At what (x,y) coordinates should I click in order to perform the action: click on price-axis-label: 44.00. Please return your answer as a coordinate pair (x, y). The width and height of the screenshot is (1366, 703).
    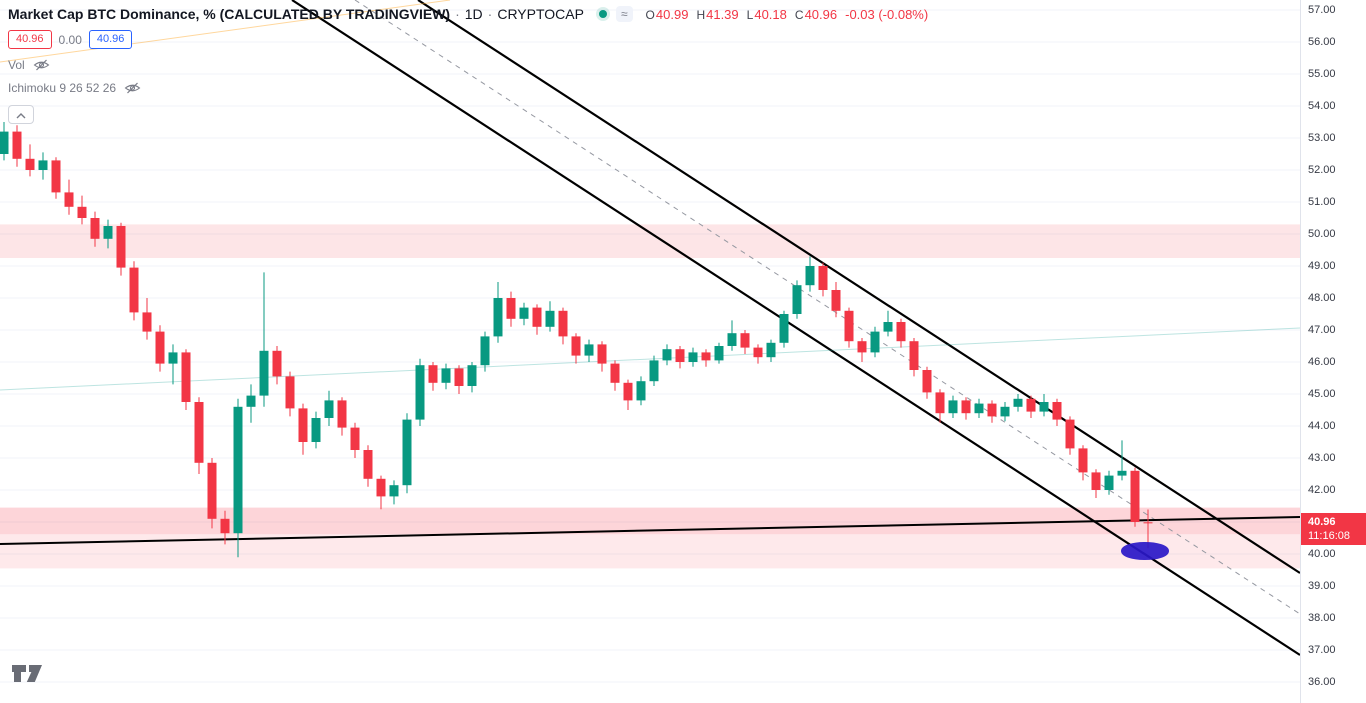
    Looking at the image, I should click on (1322, 426).